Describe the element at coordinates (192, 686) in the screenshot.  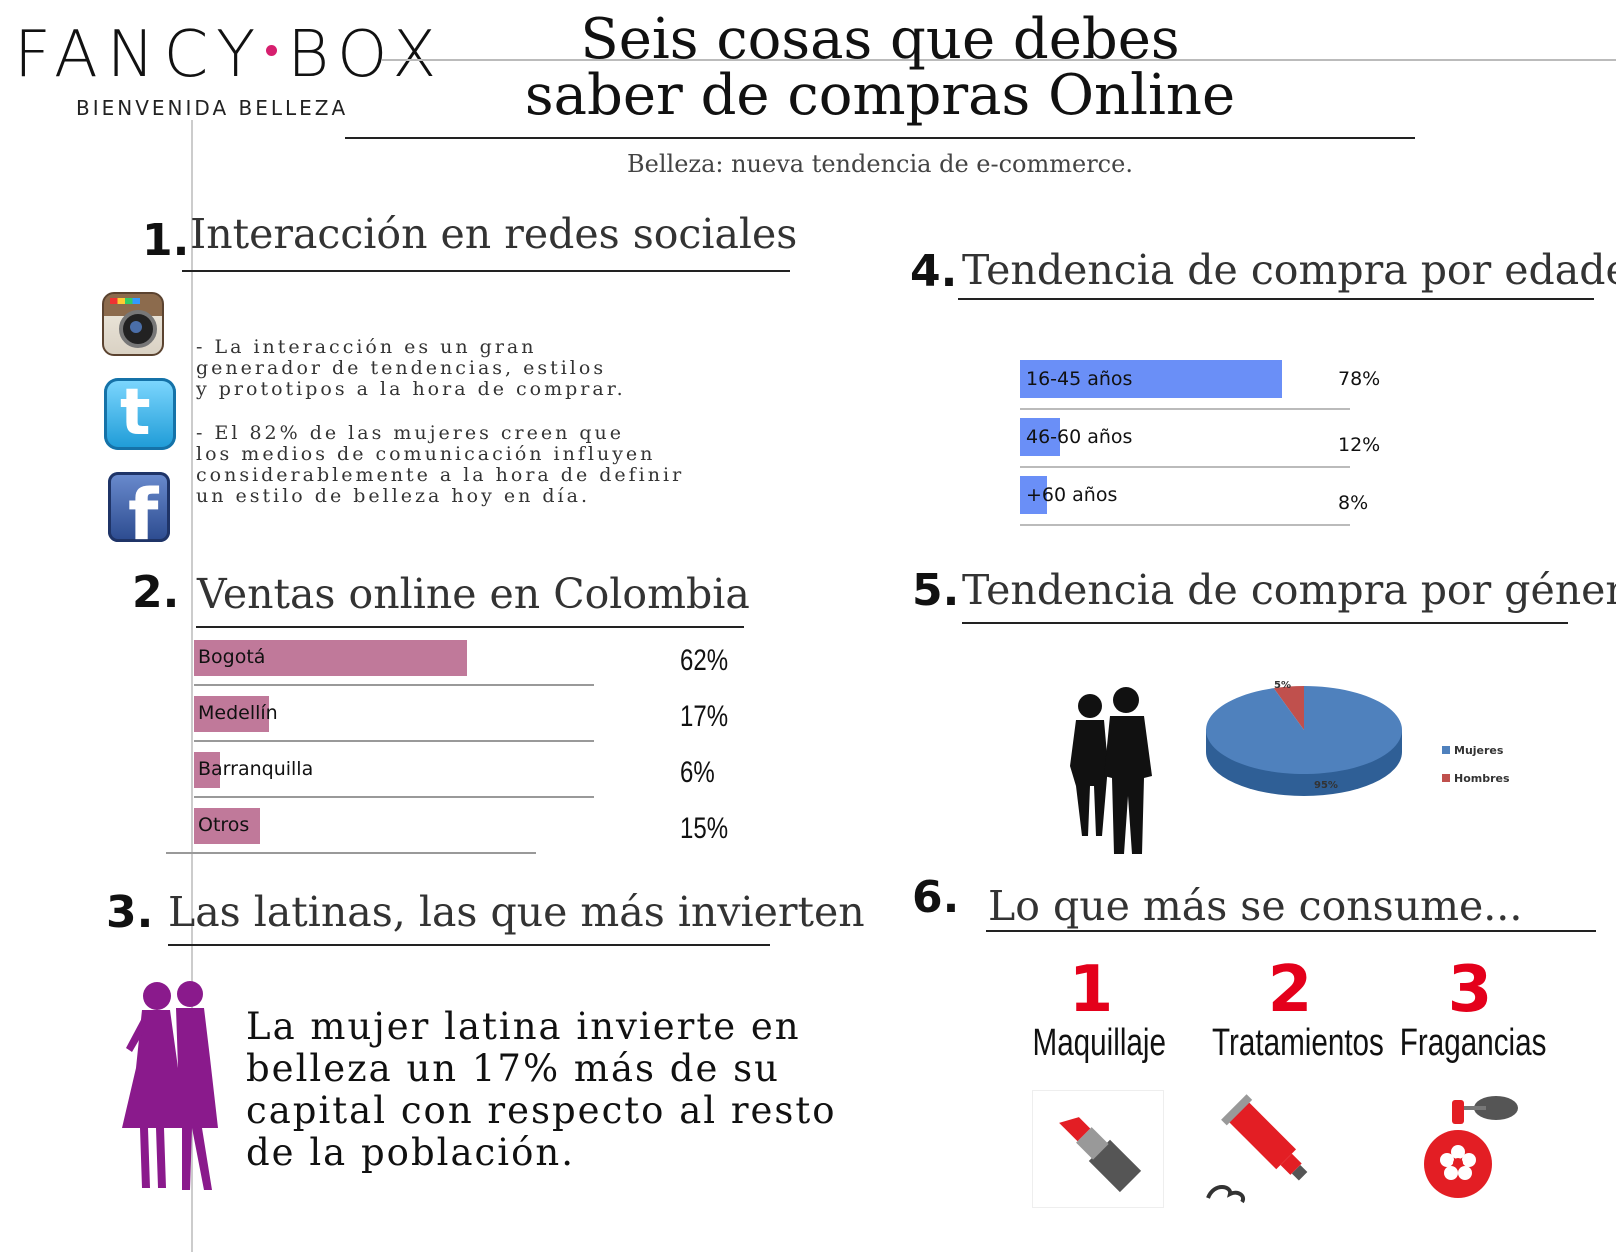
I see `vertical-divider` at that location.